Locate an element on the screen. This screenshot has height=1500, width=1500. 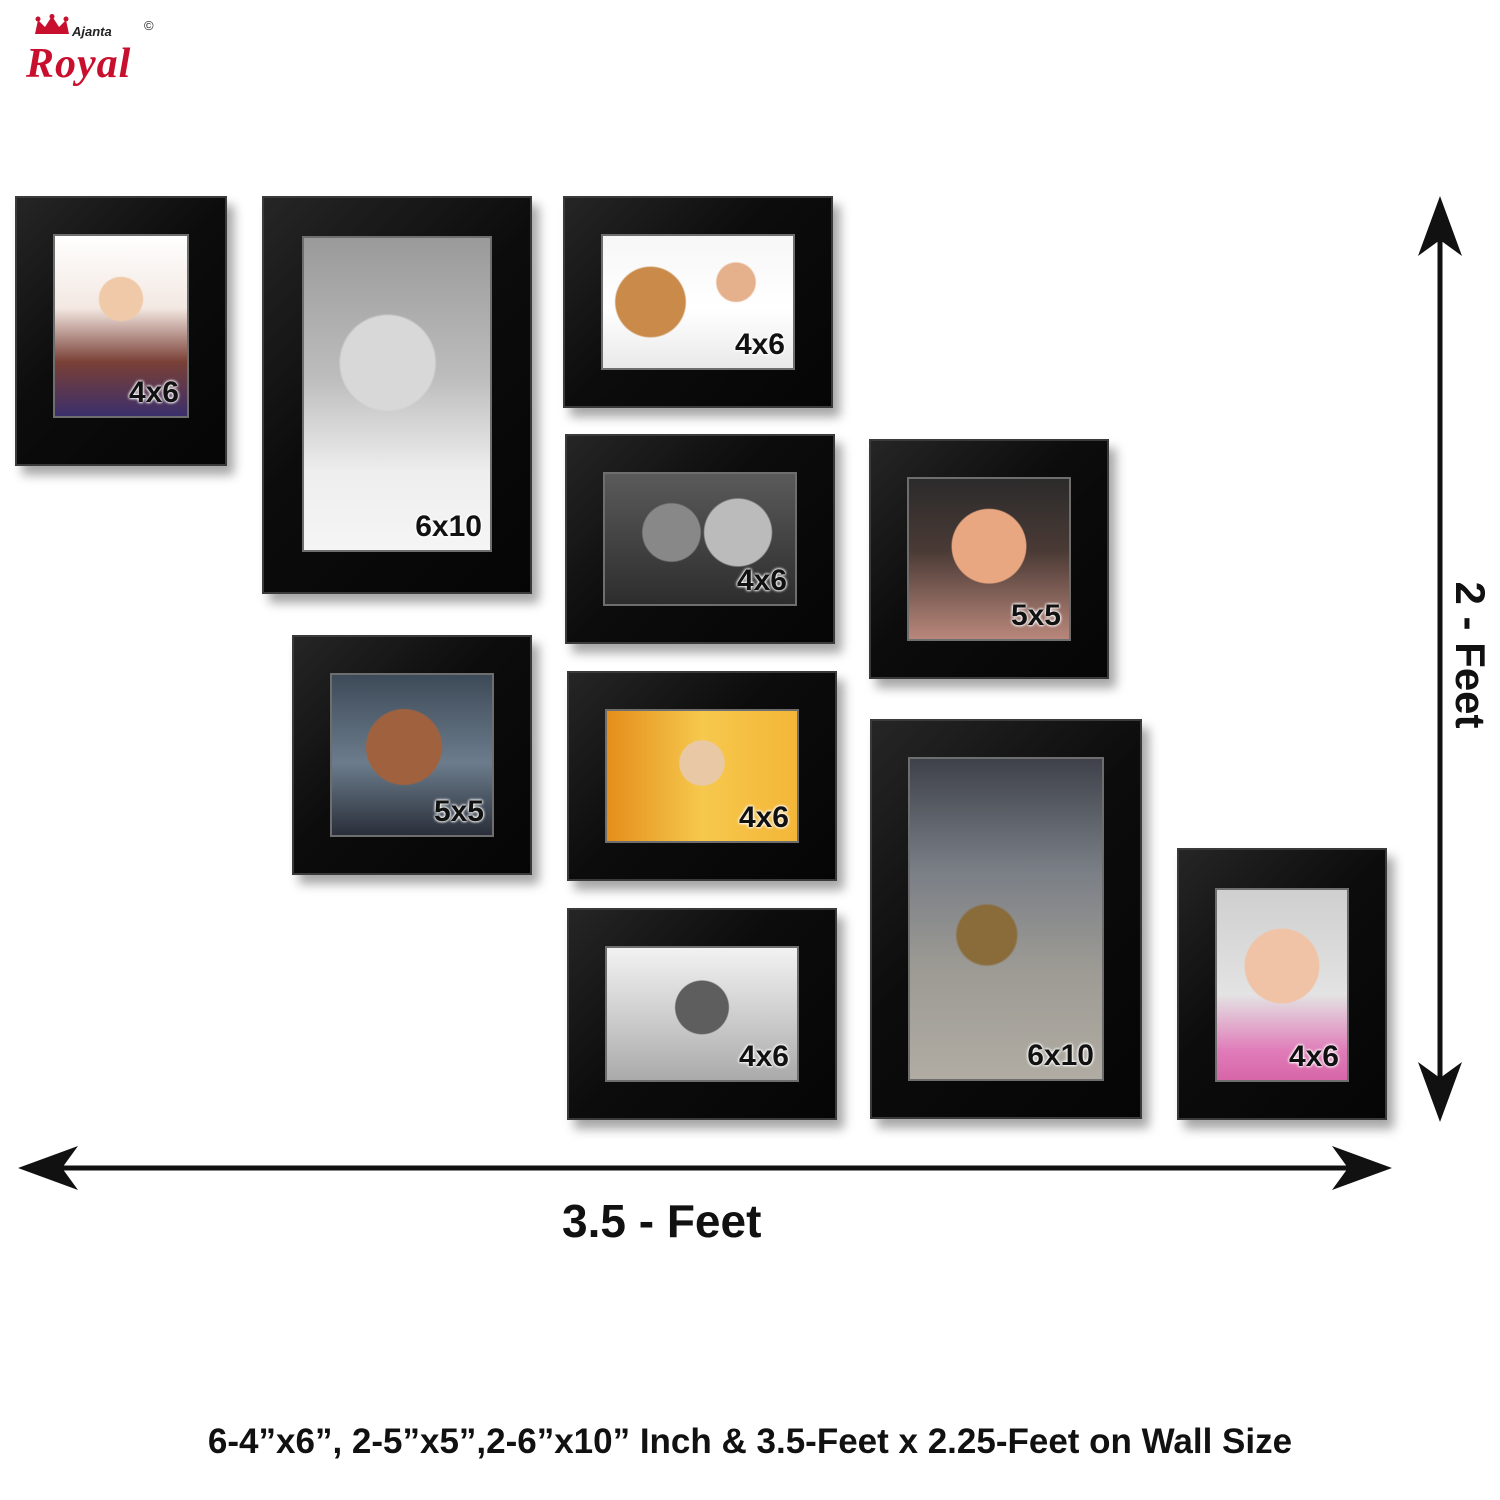
photo-frame-3: 4x6 is located at coordinates (698, 302).